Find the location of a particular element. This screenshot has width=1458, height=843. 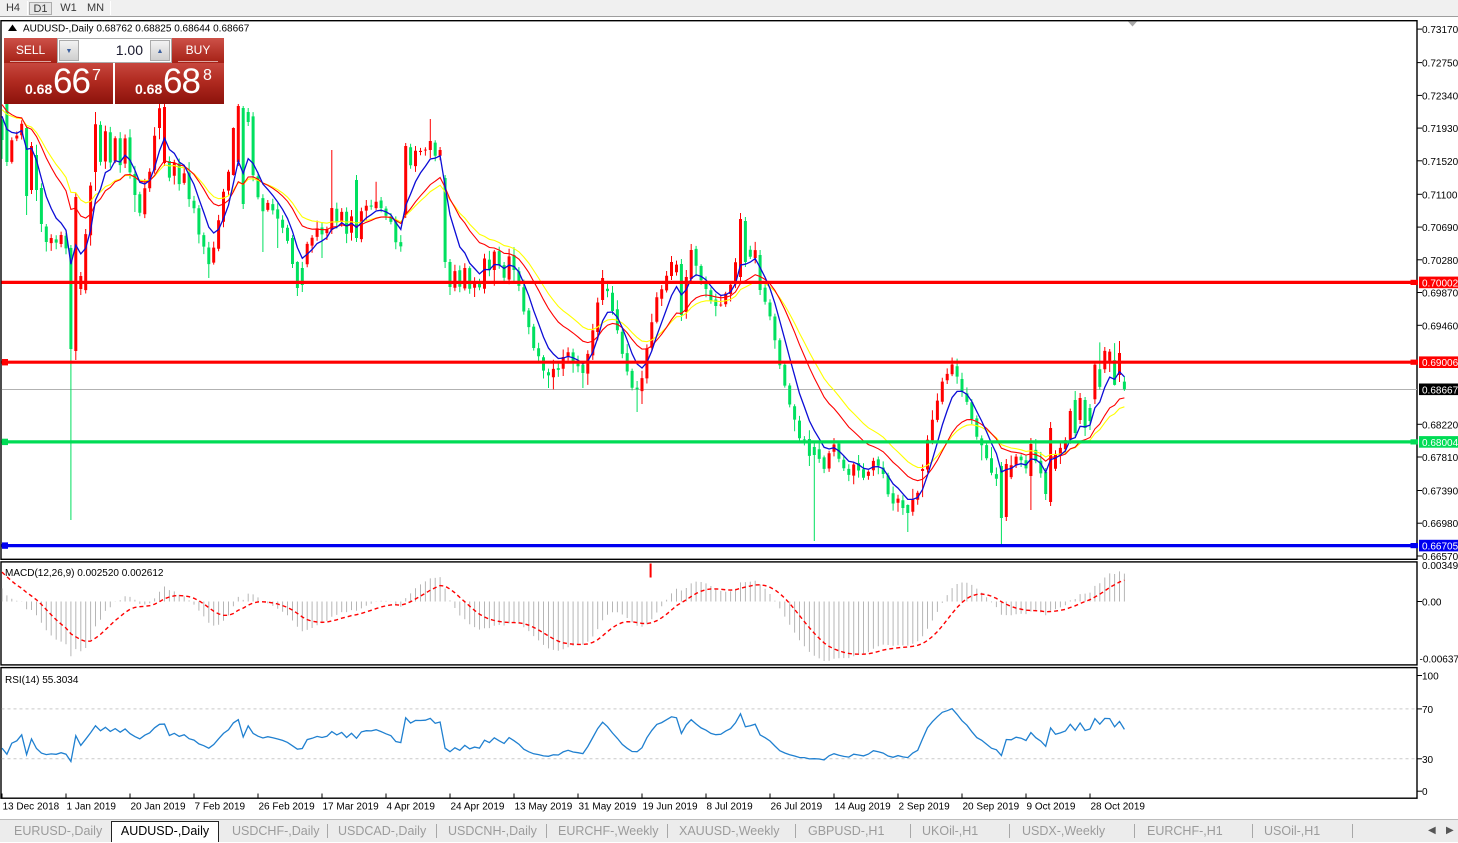

svg-text: 0.00 is located at coordinates (1432, 603).